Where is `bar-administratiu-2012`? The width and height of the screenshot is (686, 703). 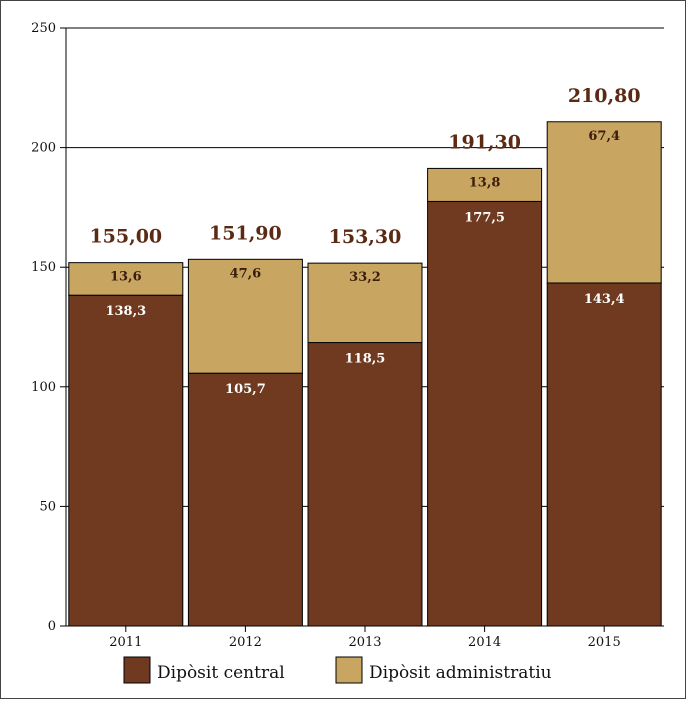
bar-administratiu-2012 is located at coordinates (245, 316).